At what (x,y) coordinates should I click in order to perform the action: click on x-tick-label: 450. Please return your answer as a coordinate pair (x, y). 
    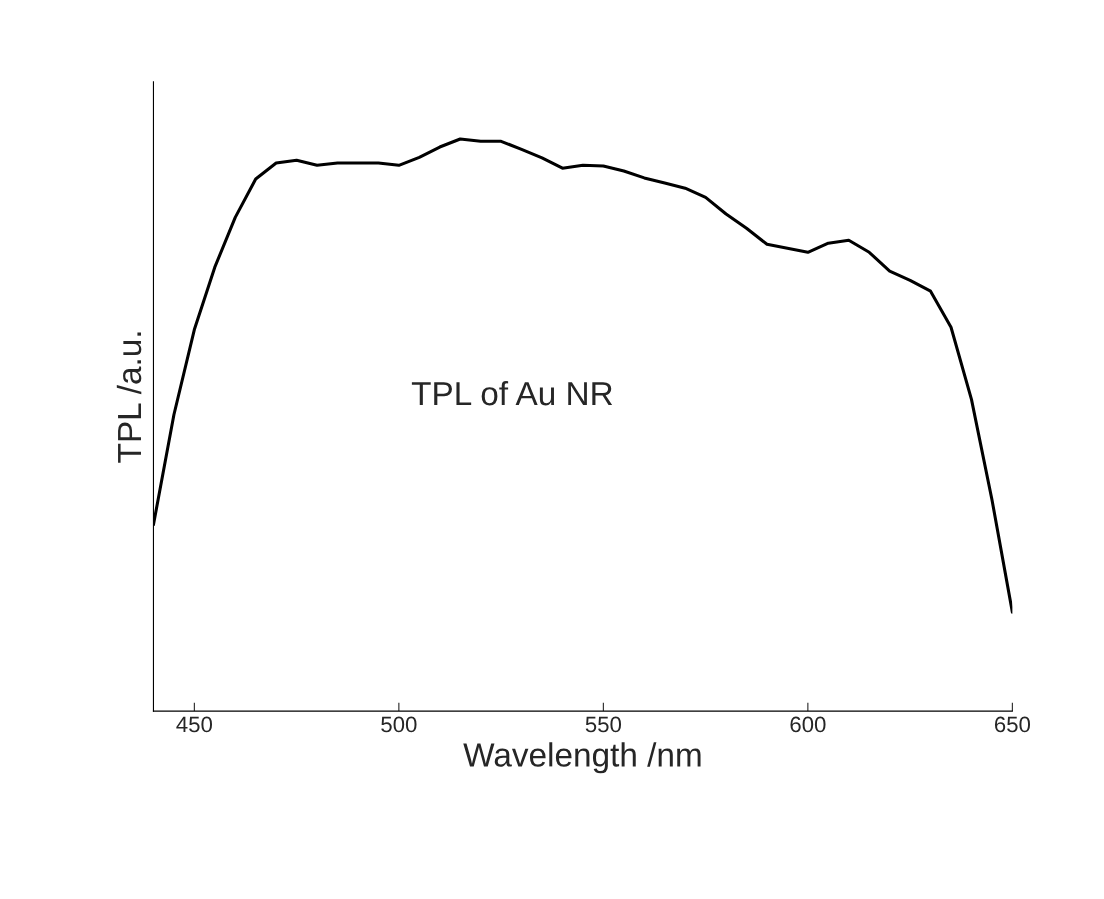
    Looking at the image, I should click on (194, 724).